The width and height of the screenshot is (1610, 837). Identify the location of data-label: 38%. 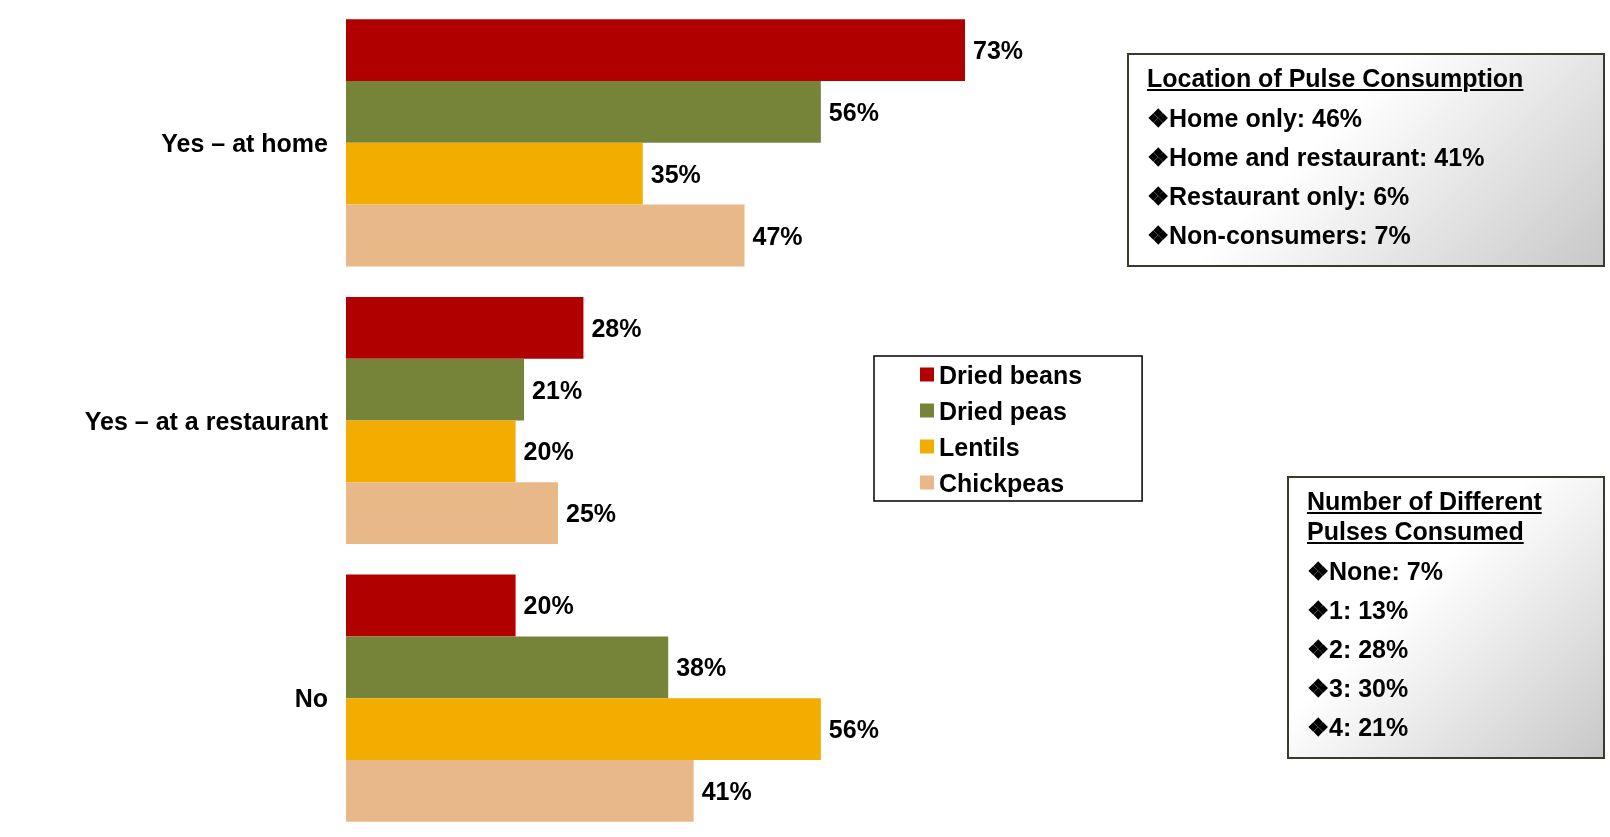
(701, 667).